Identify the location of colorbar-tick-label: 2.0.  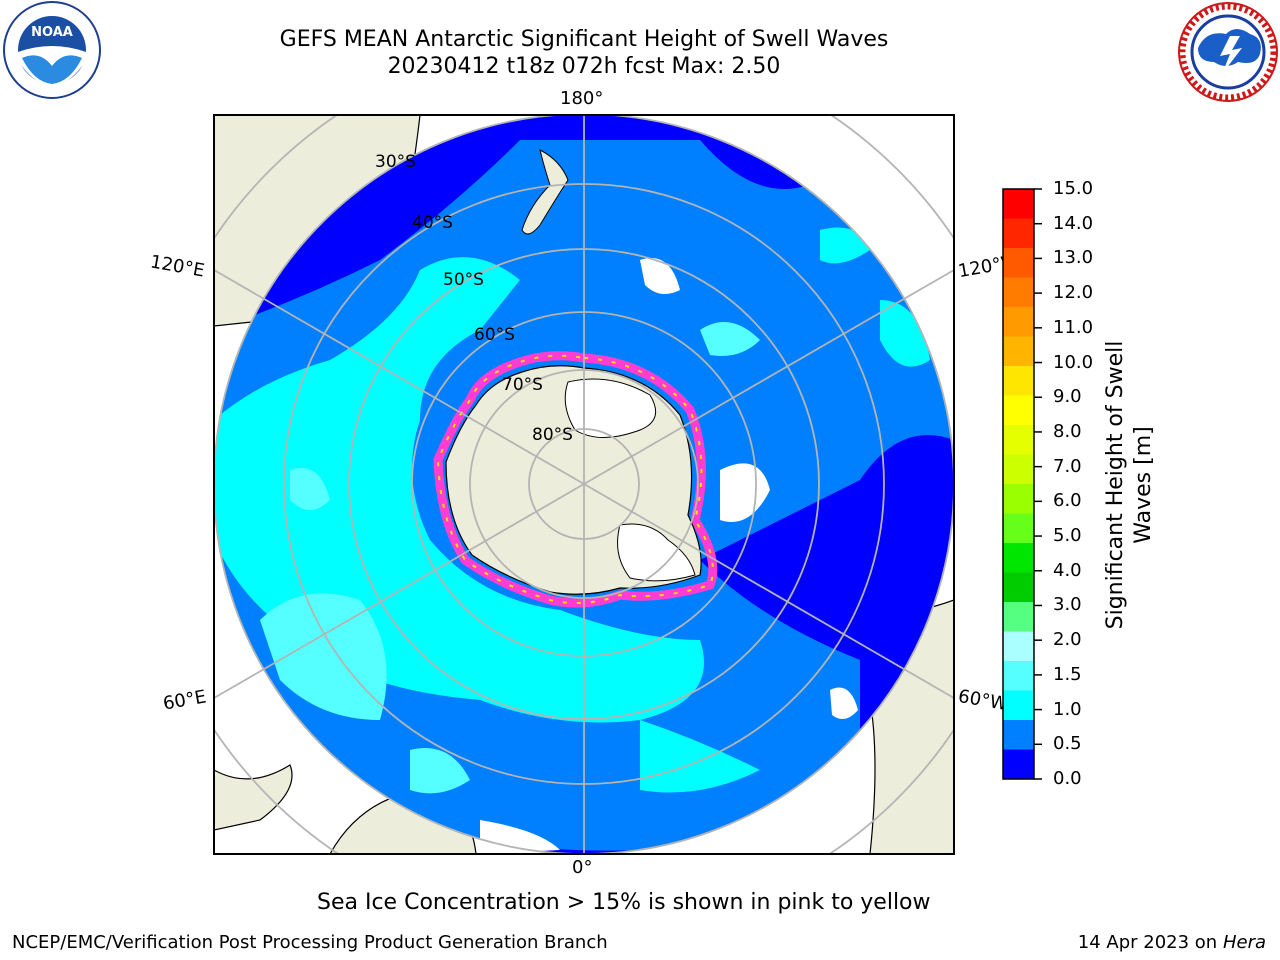
(1067, 640).